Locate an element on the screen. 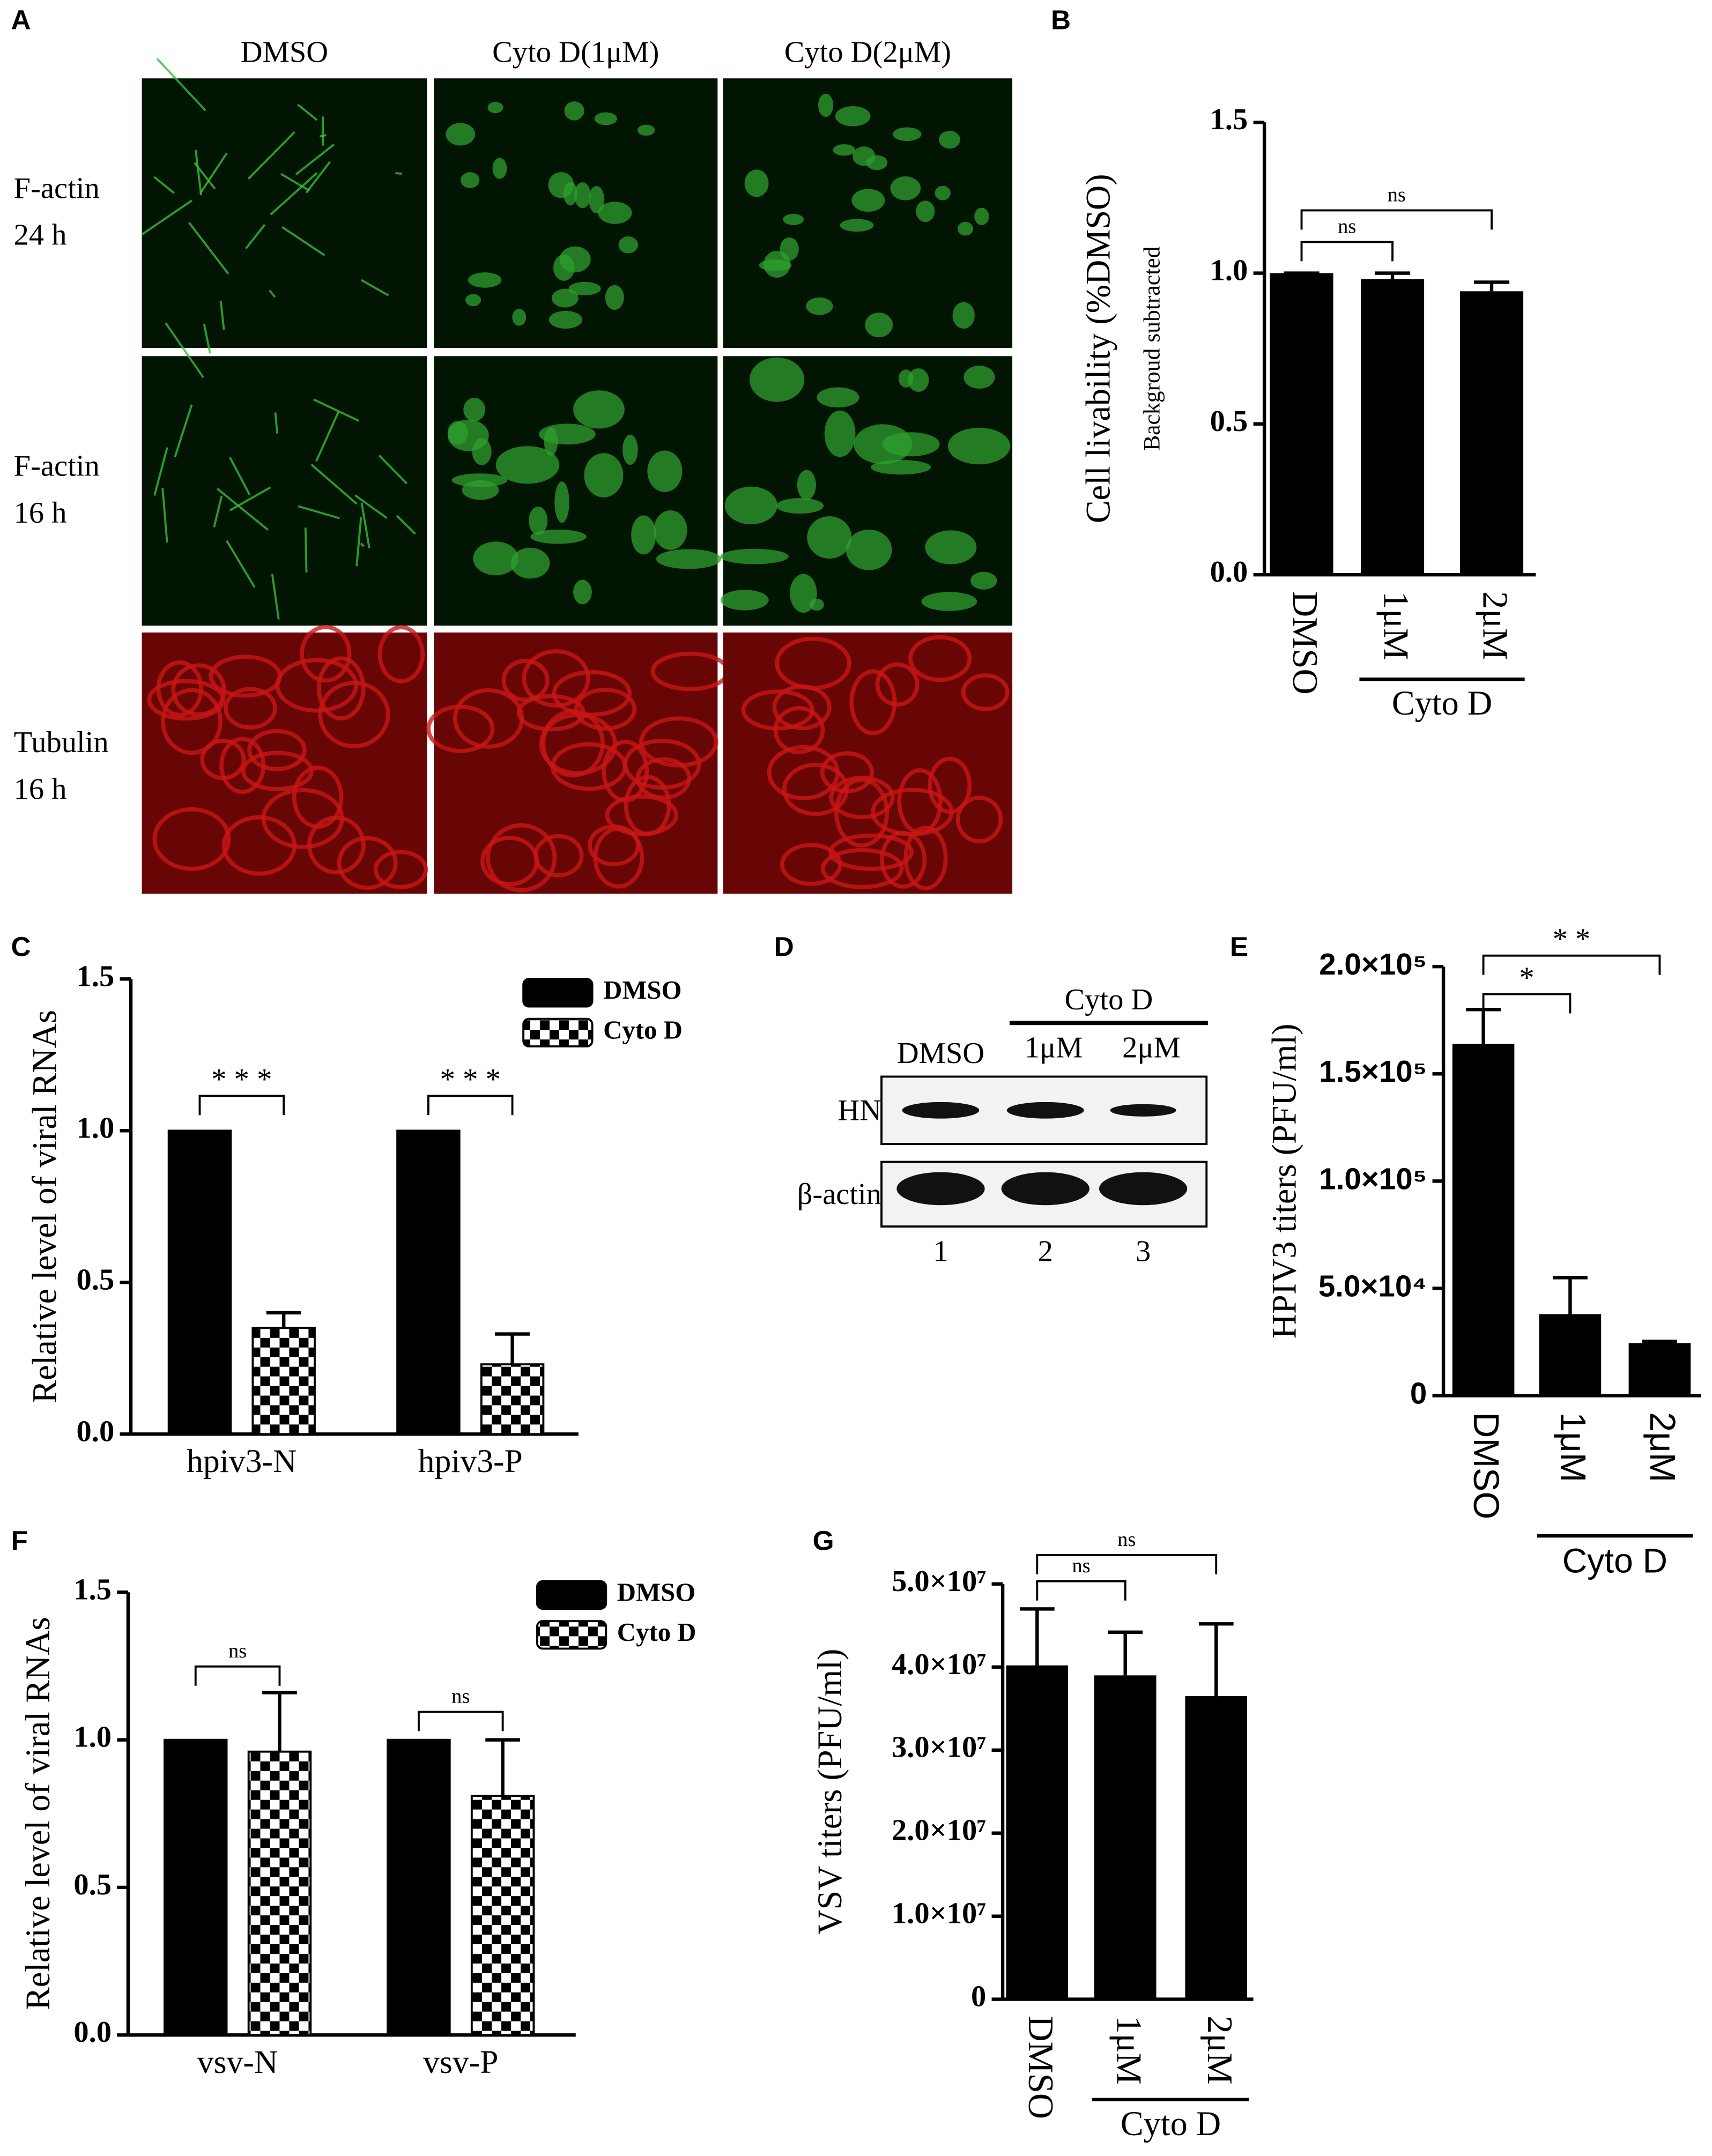  y-axis-label: Cell livability (%DMSO) is located at coordinates (1098, 348).